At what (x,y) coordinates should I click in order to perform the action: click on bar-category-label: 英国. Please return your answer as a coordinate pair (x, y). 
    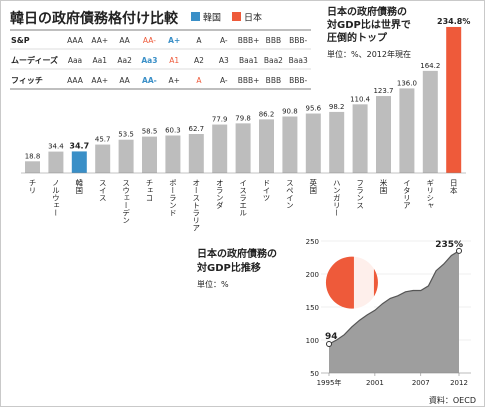
    Looking at the image, I should click on (313, 187).